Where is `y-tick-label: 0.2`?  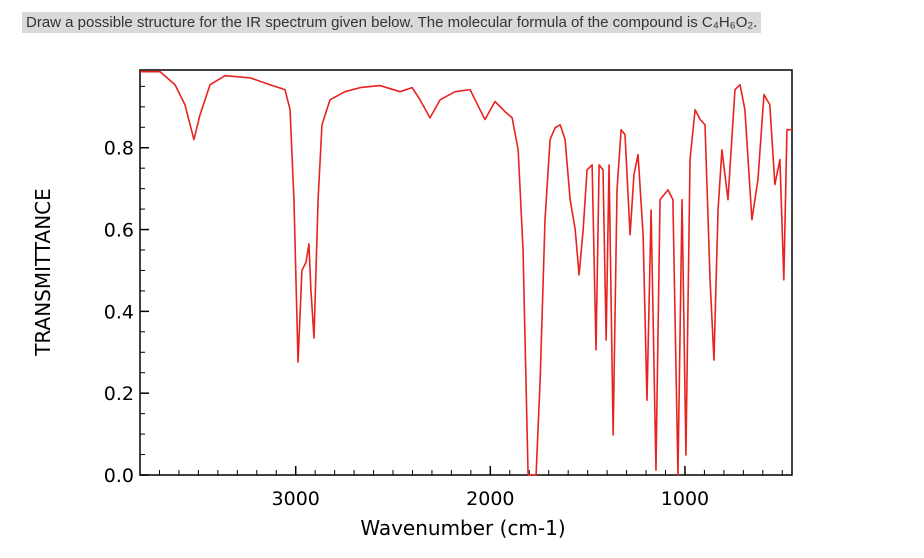 y-tick-label: 0.2 is located at coordinates (119, 394).